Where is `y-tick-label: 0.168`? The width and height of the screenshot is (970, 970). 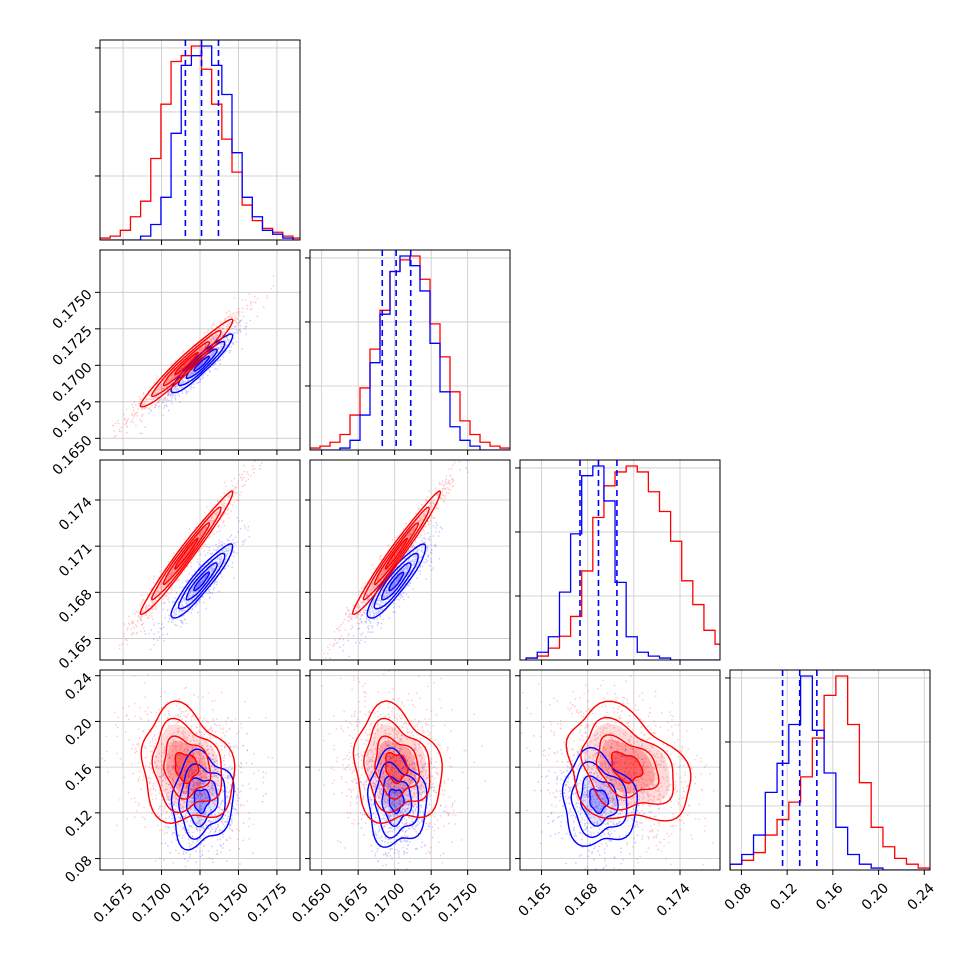
y-tick-label: 0.168 is located at coordinates (76, 607).